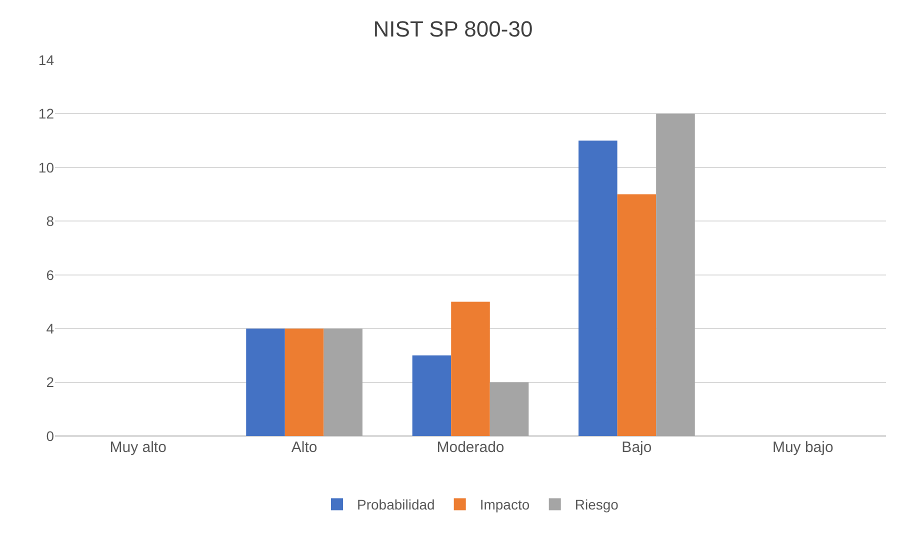 Image resolution: width=906 pixels, height=533 pixels. Describe the element at coordinates (637, 447) in the screenshot. I see `x-tick-label: Bajo` at that location.